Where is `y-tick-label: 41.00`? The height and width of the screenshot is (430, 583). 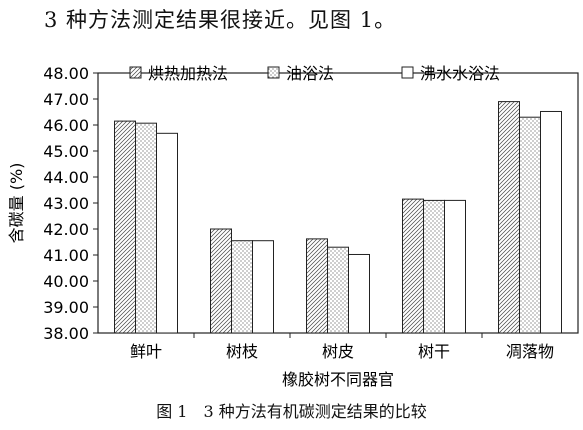
y-tick-label: 41.00 is located at coordinates (66, 255).